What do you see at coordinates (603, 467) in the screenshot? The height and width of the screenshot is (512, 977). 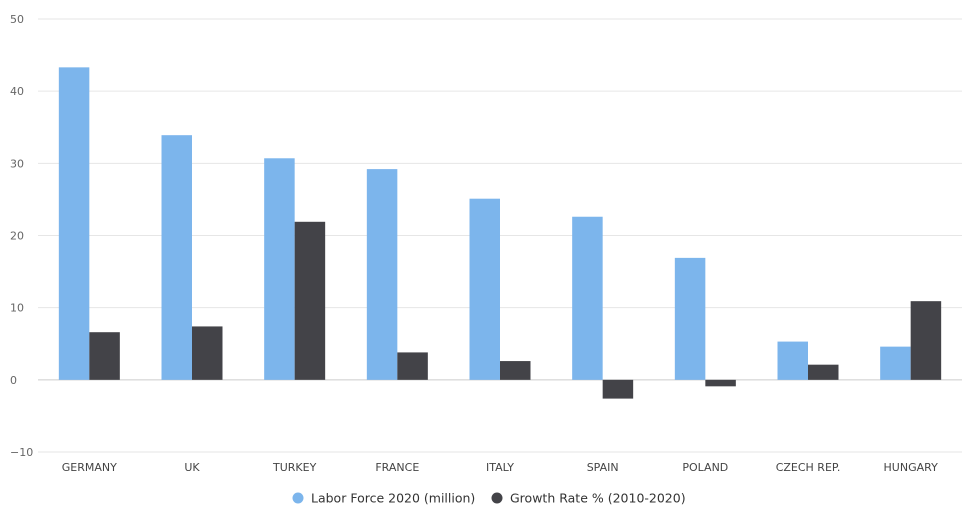 I see `x-tick-label: SPAIN` at bounding box center [603, 467].